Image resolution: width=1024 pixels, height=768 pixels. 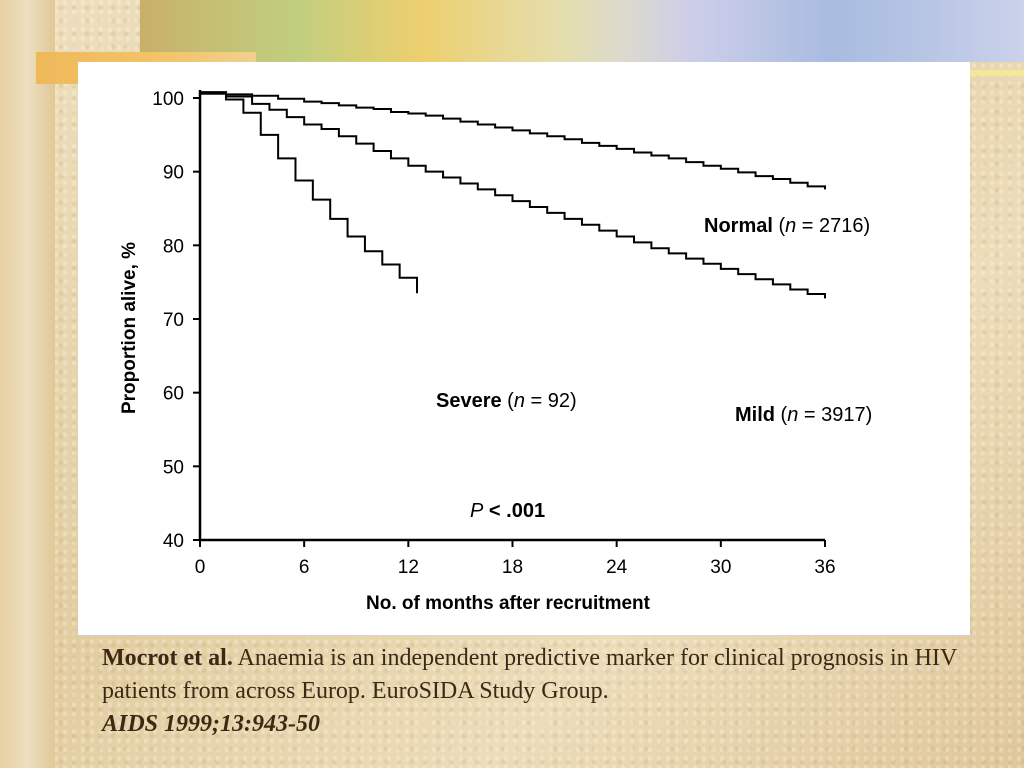 I want to click on y-ticks: 40 50 60 70 80 90 100, so click(x=176, y=320).